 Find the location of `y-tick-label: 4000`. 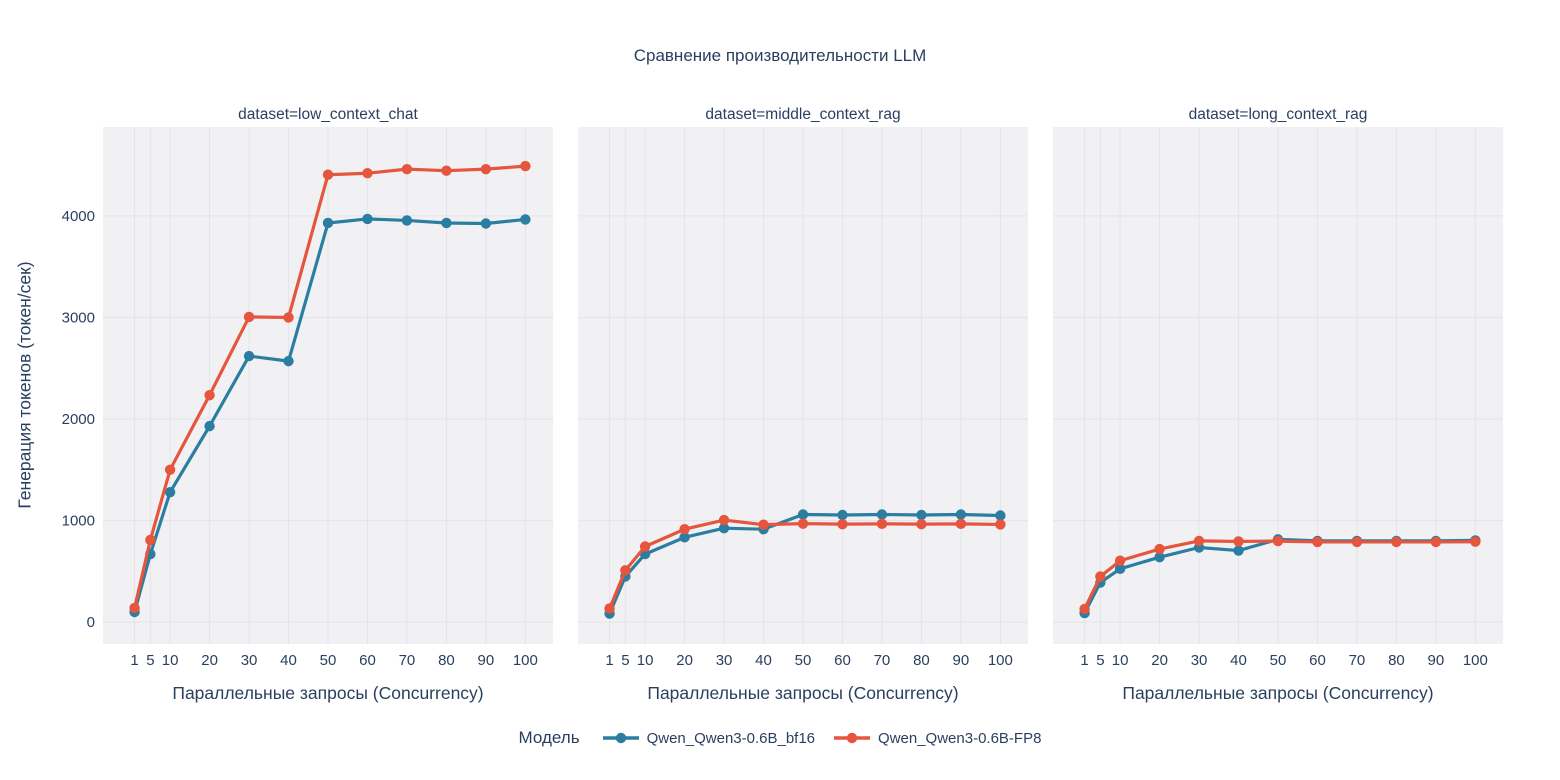

y-tick-label: 4000 is located at coordinates (78, 216).